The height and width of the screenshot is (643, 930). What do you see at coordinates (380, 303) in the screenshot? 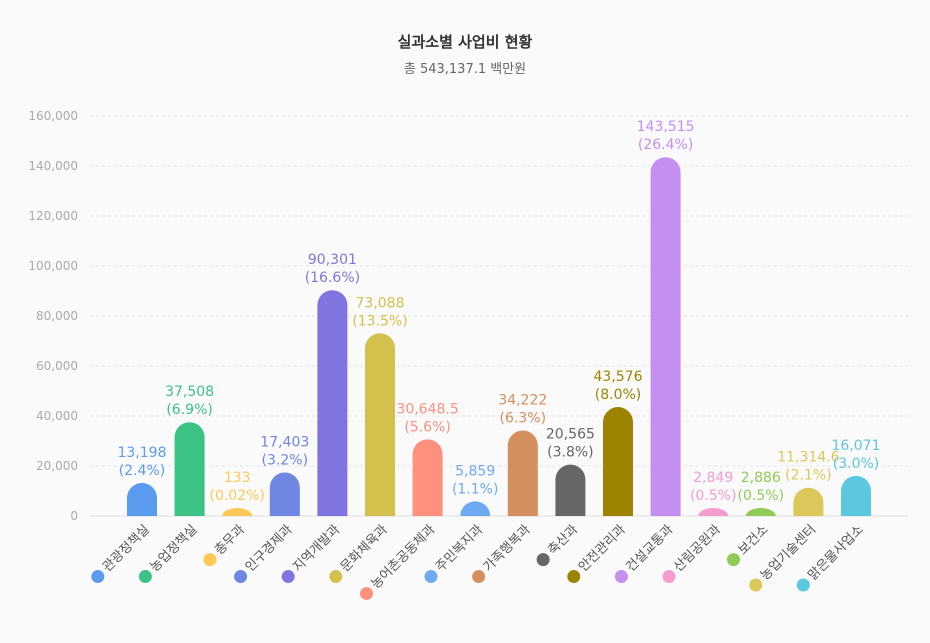
I see `value-label: 73,088` at bounding box center [380, 303].